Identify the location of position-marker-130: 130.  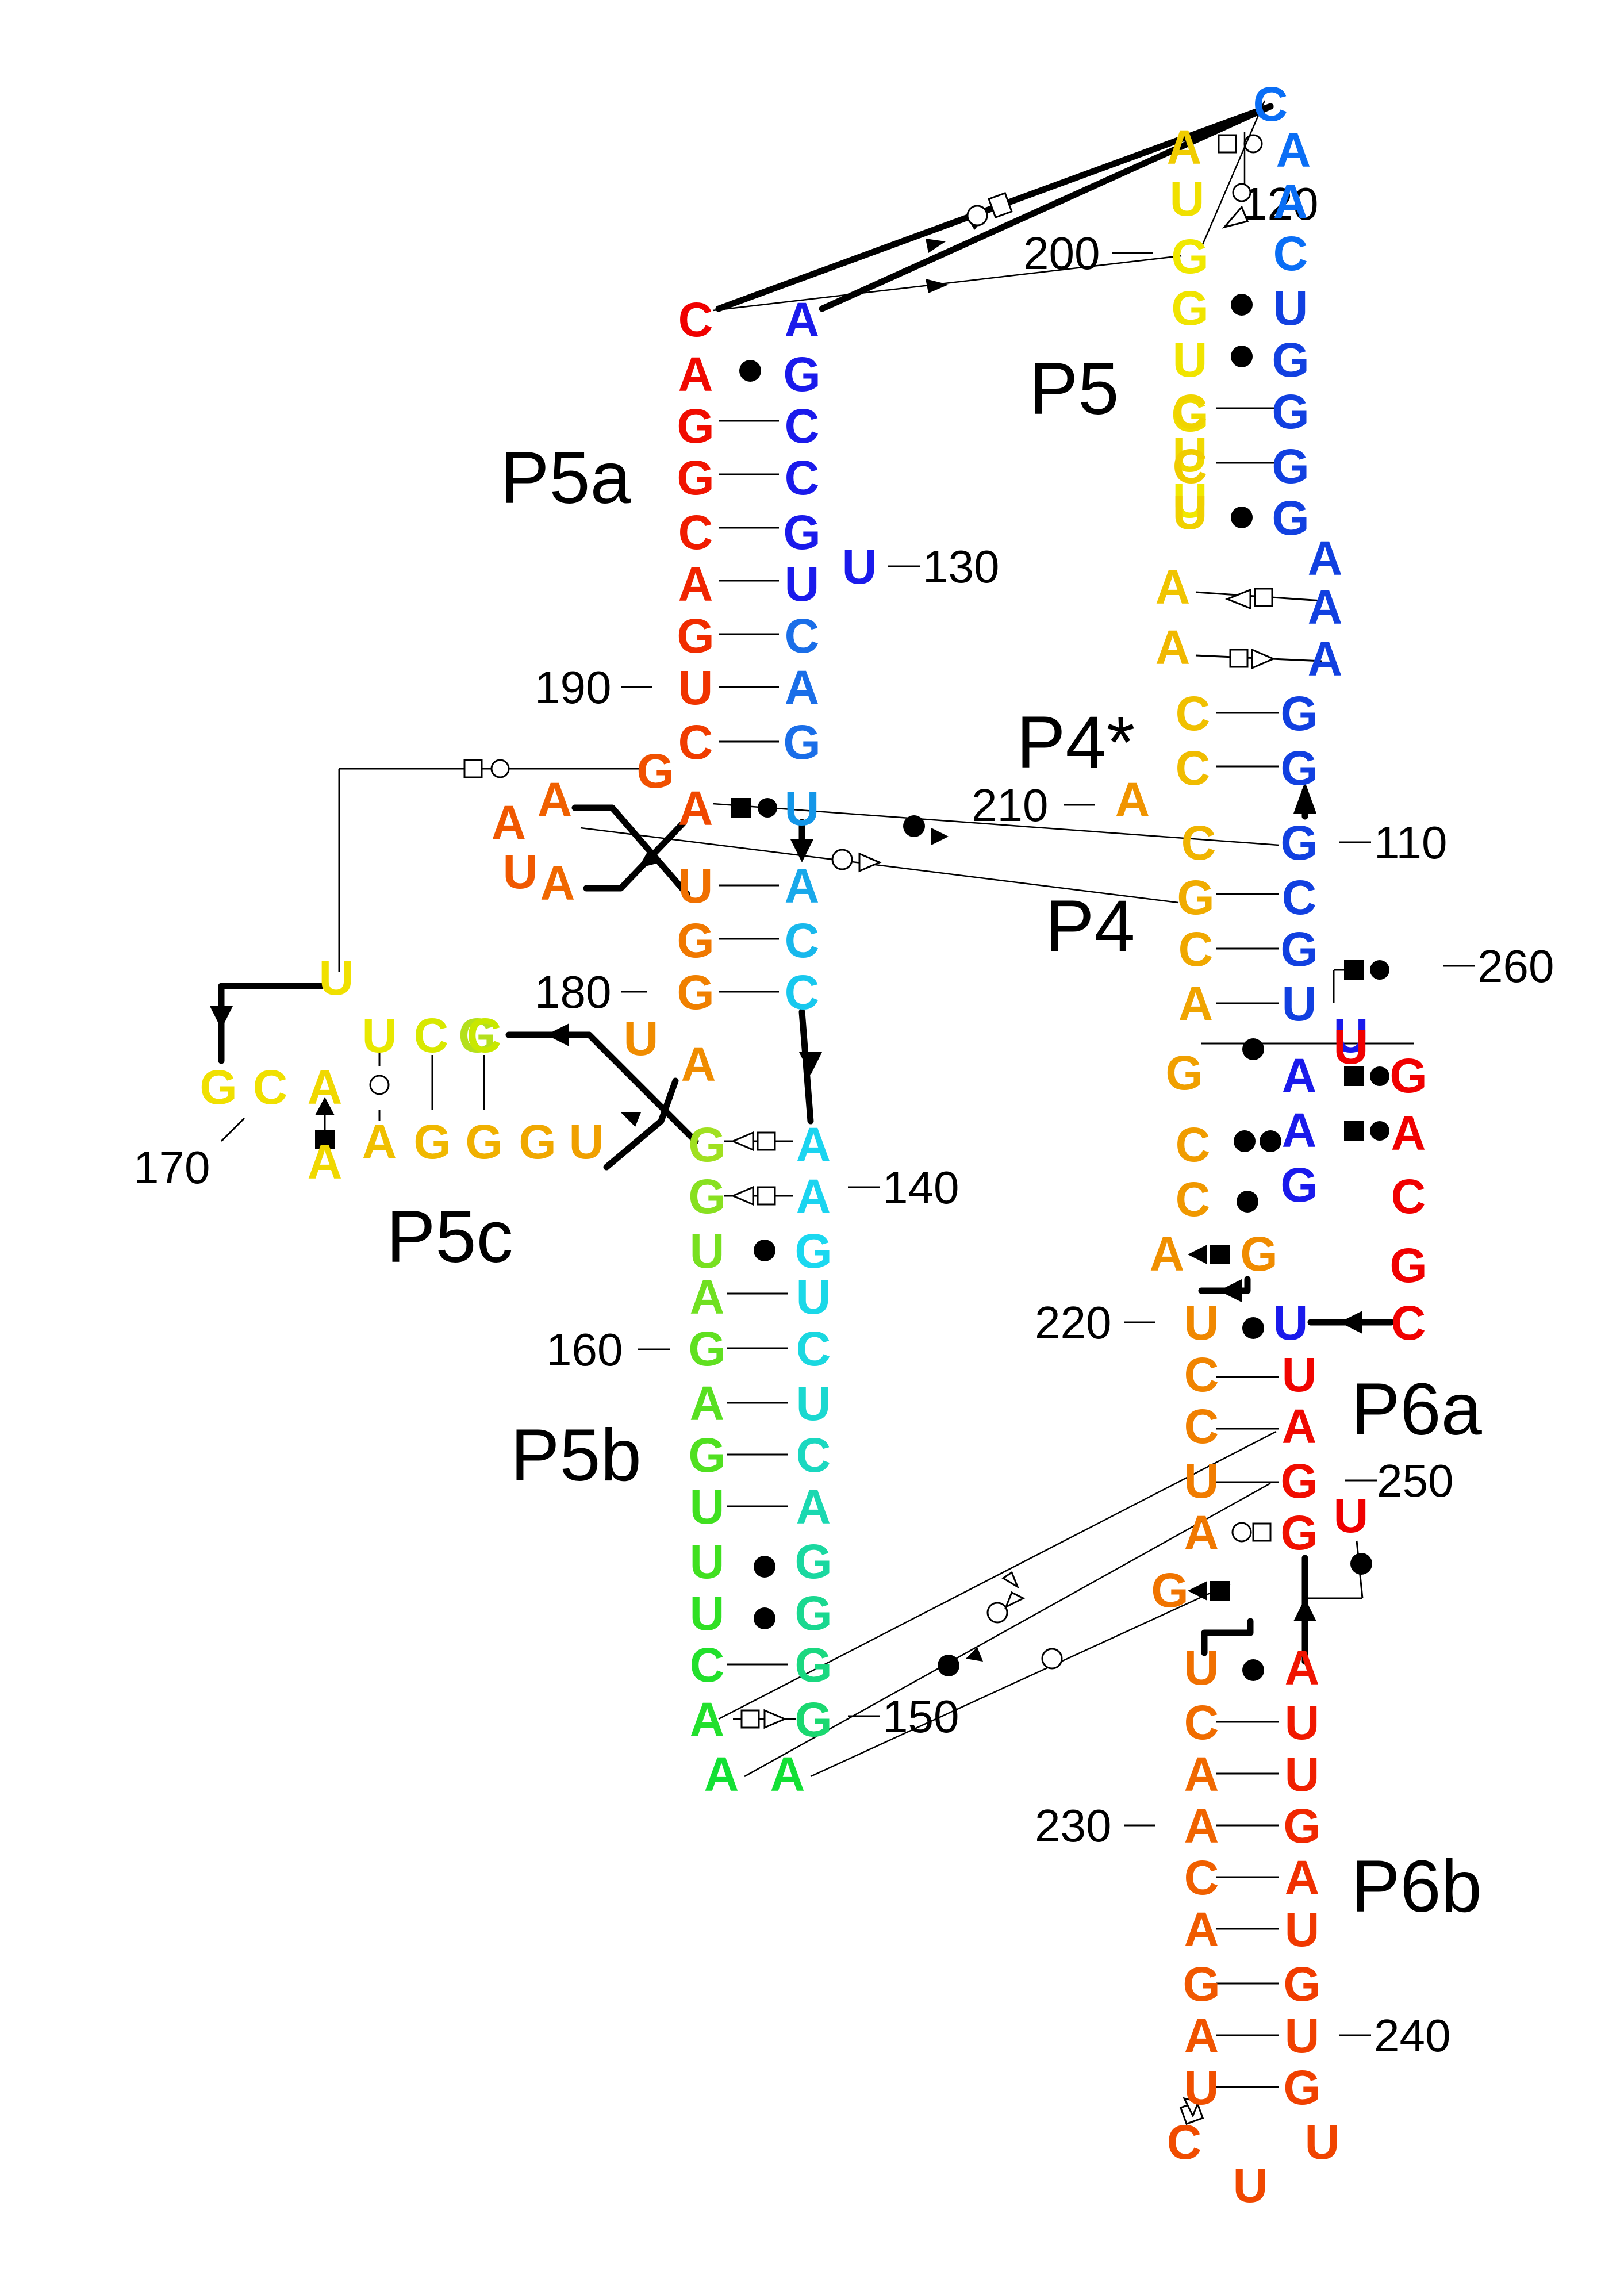
(943, 566).